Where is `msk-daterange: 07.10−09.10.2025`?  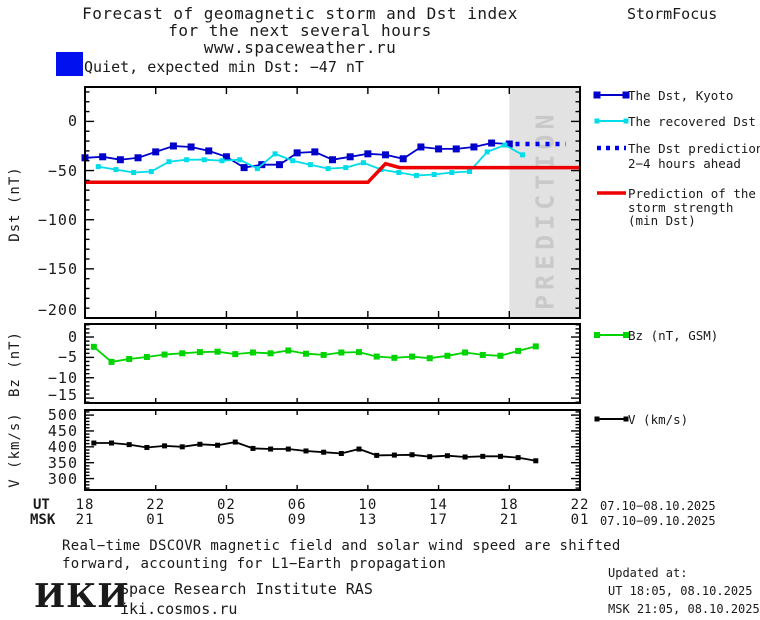 msk-daterange: 07.10−09.10.2025 is located at coordinates (658, 521).